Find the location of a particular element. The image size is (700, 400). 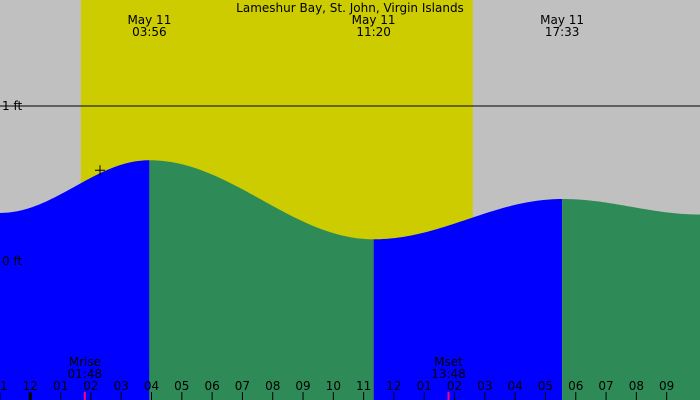

extreme-time-label: 17:33 is located at coordinates (562, 32).